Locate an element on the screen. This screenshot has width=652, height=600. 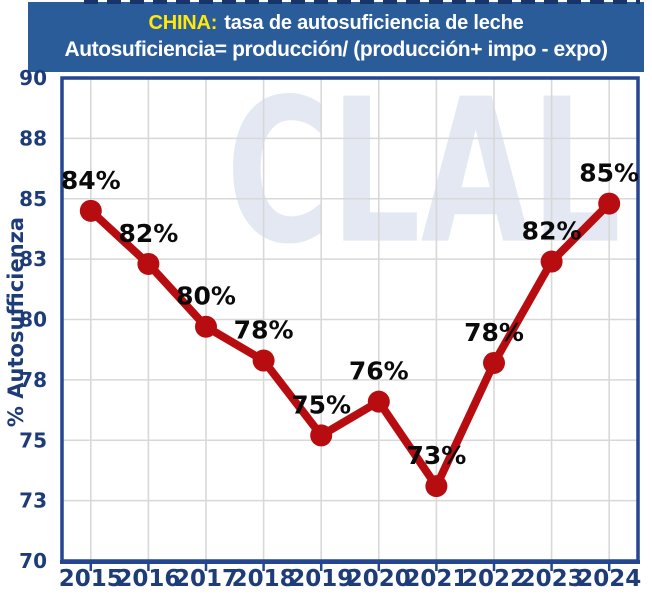
chart-title-text: tasa de autosuficiencia de leche is located at coordinates (374, 23).